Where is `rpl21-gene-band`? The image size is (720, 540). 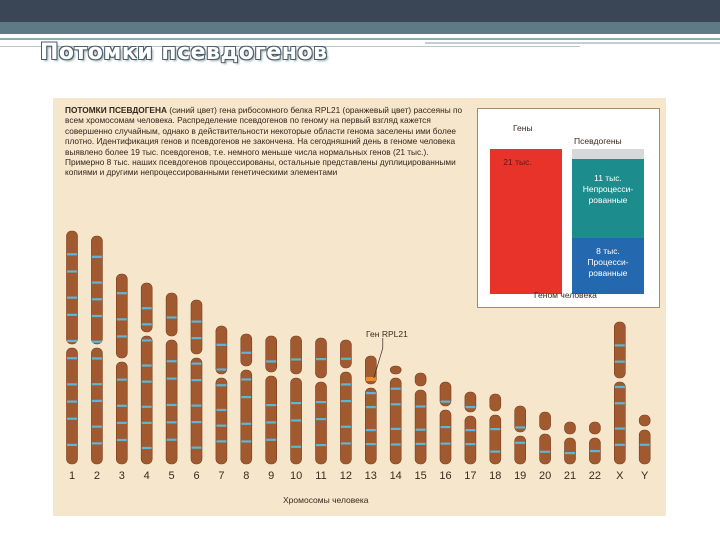 rpl21-gene-band is located at coordinates (370, 379).